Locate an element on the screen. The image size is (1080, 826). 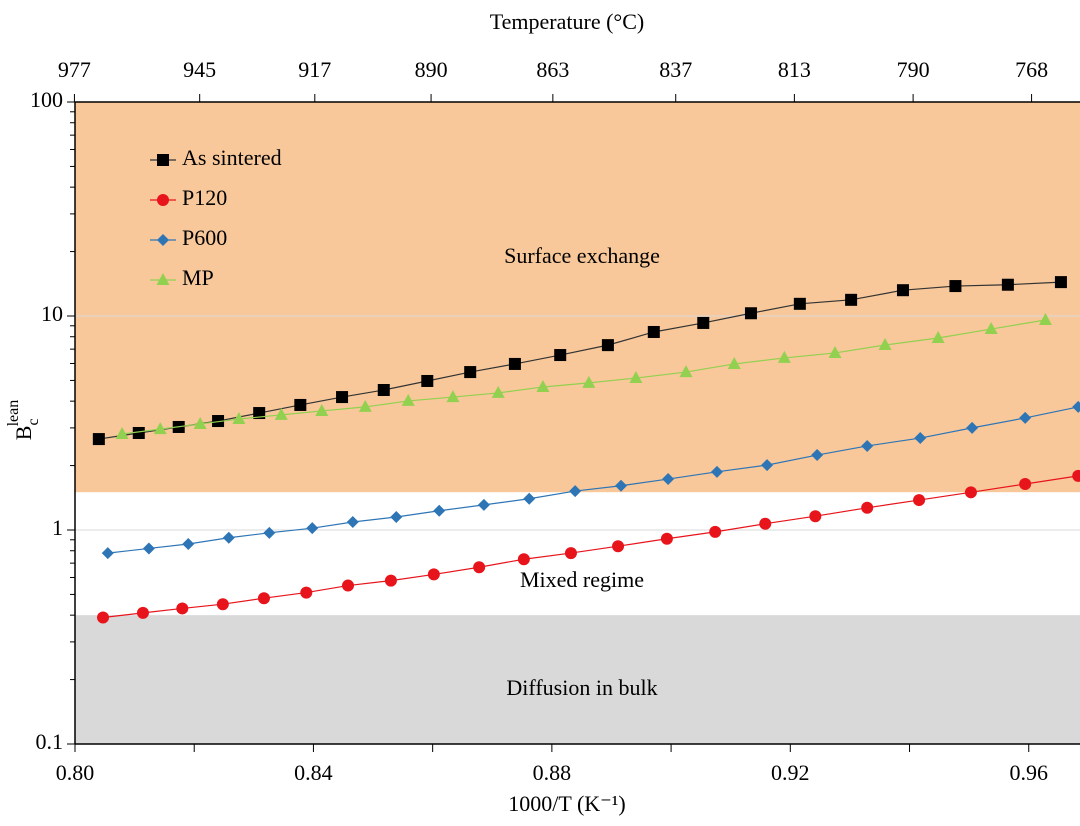
x2-tick-label: 768 is located at coordinates (1031, 69).